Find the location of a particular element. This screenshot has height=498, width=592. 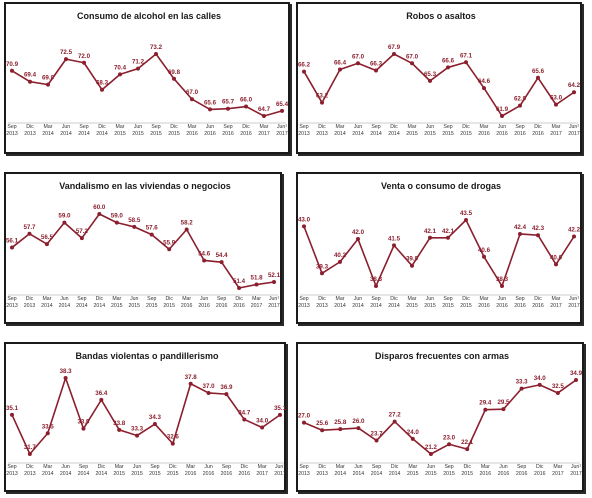

data-label: 65.4 is located at coordinates (282, 104).